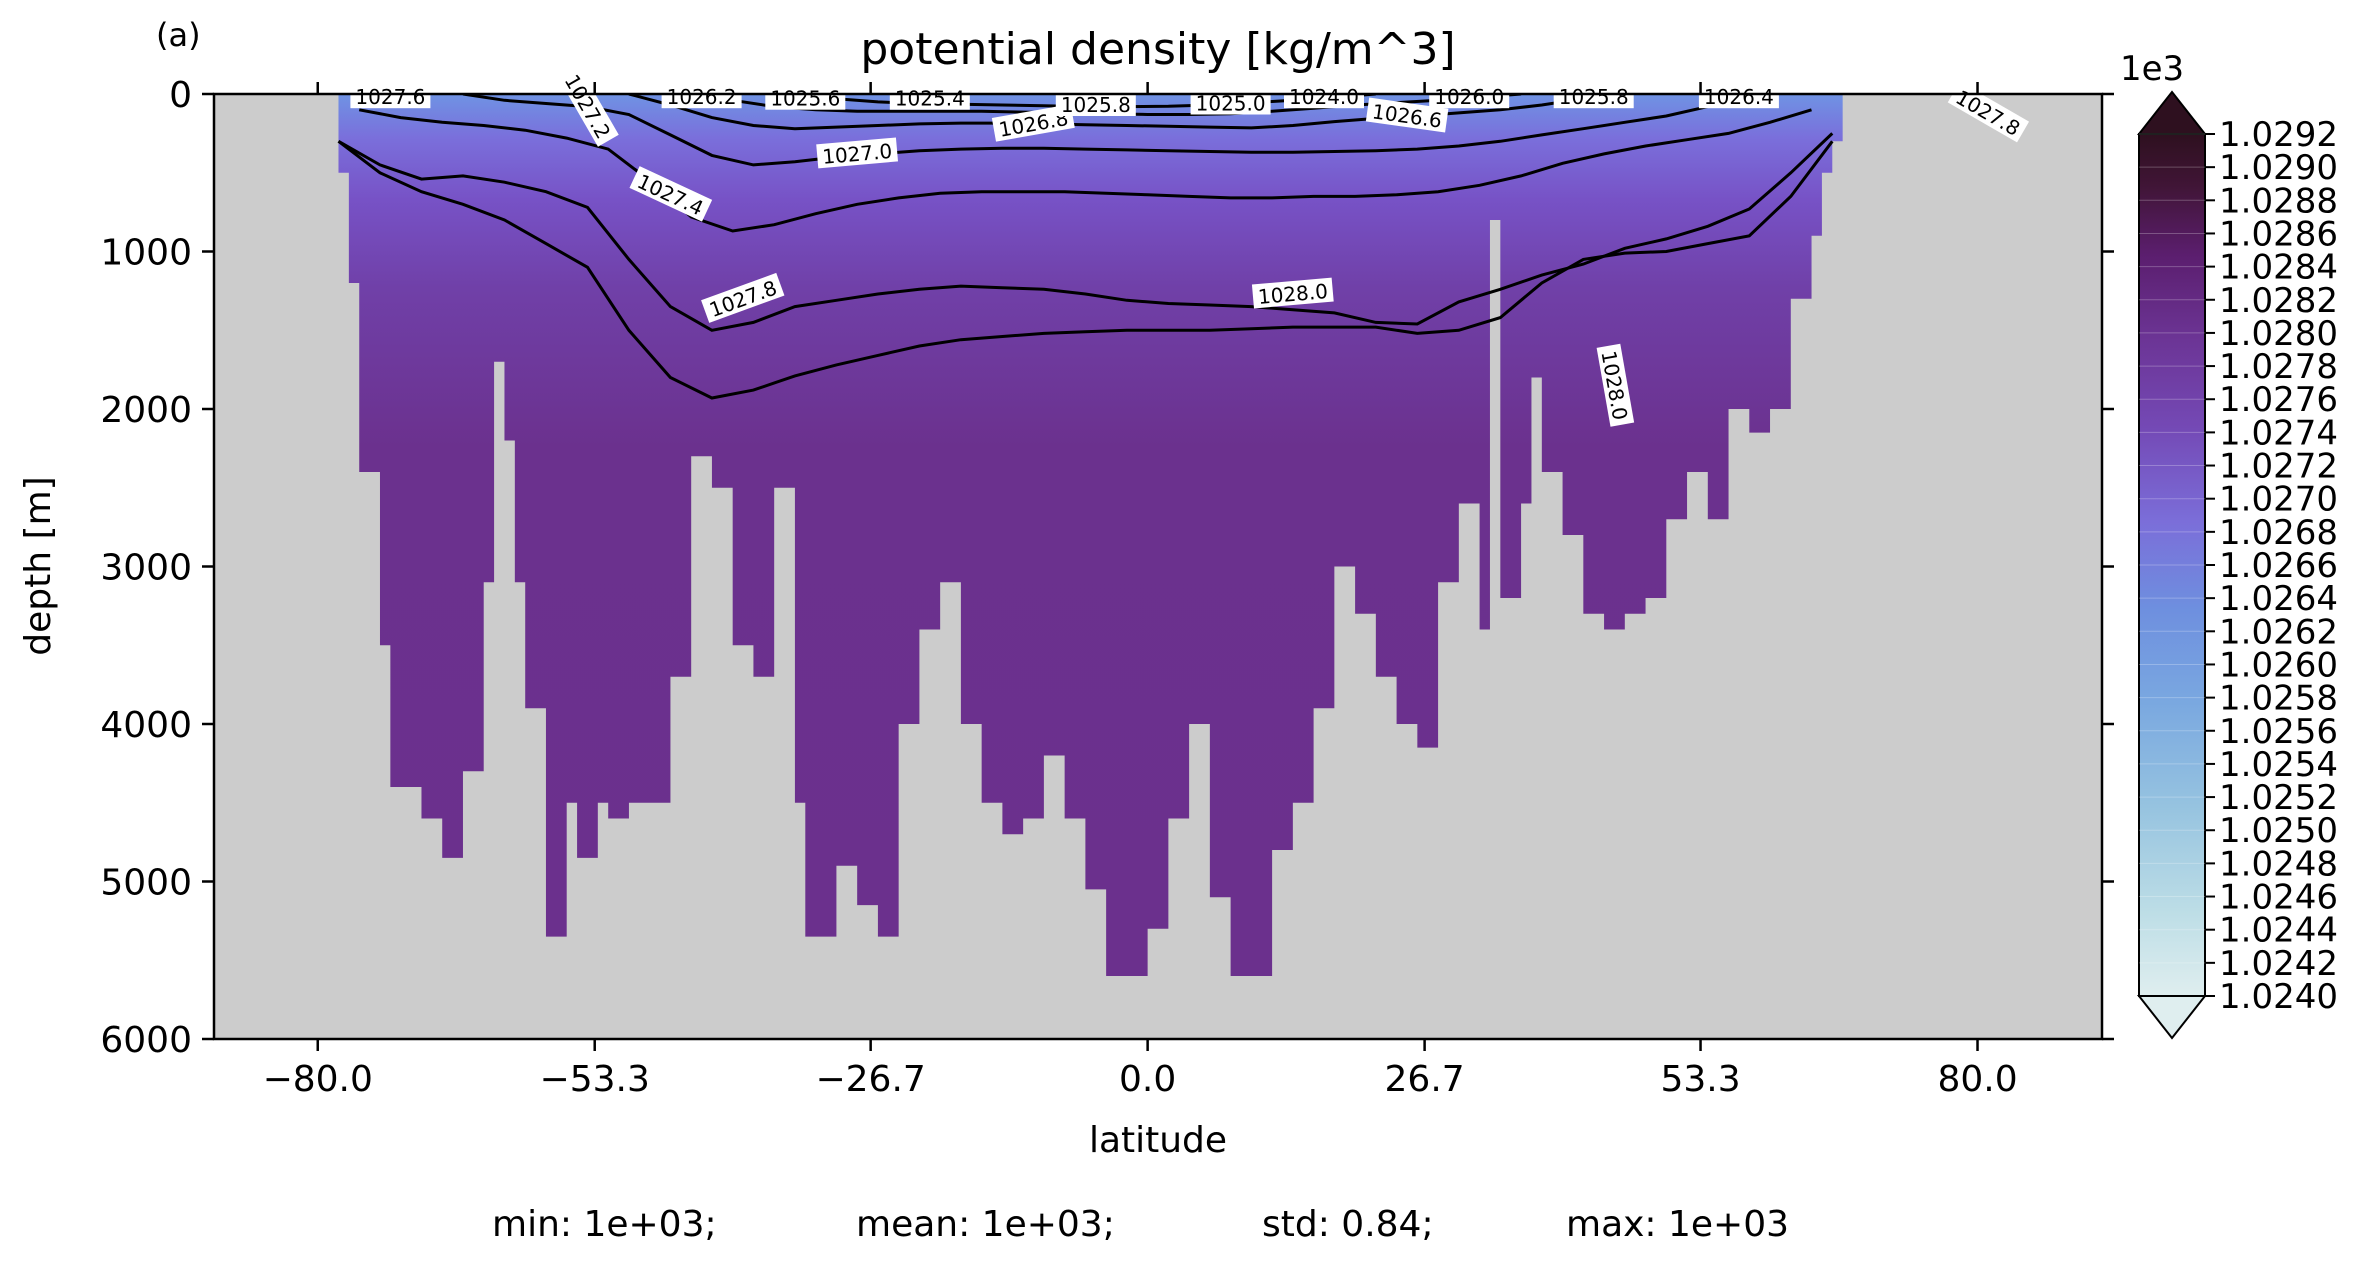  I want to click on contour-label-text: 1027.6, so click(390, 97).